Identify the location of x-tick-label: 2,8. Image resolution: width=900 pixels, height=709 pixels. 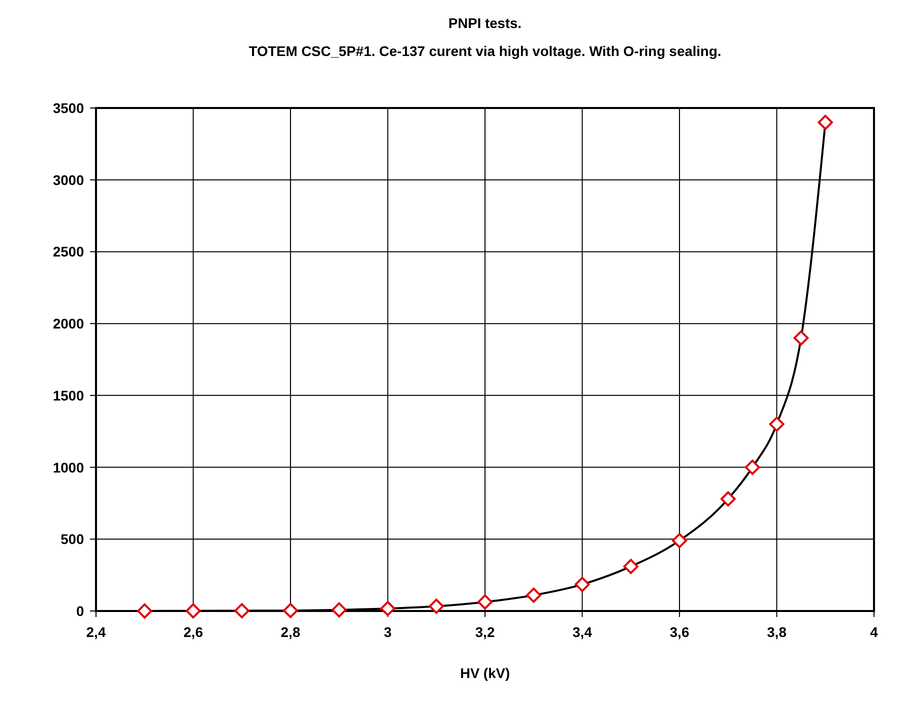
(290, 632).